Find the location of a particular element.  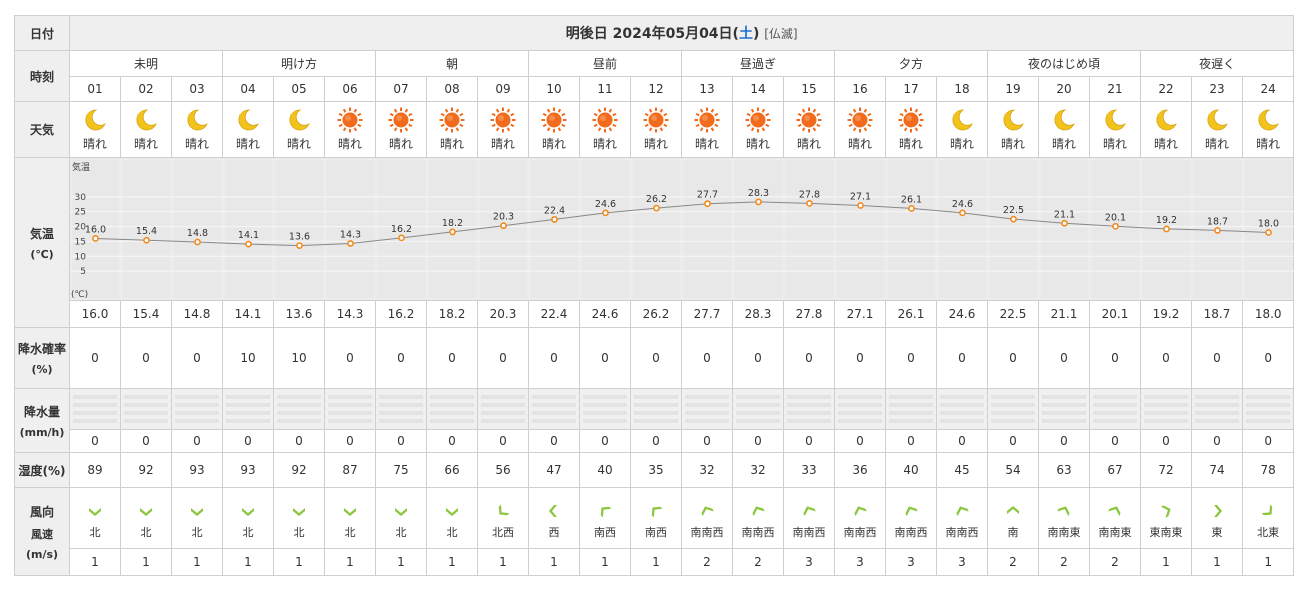

rokuyo-badge: [仏滅] is located at coordinates (781, 34).